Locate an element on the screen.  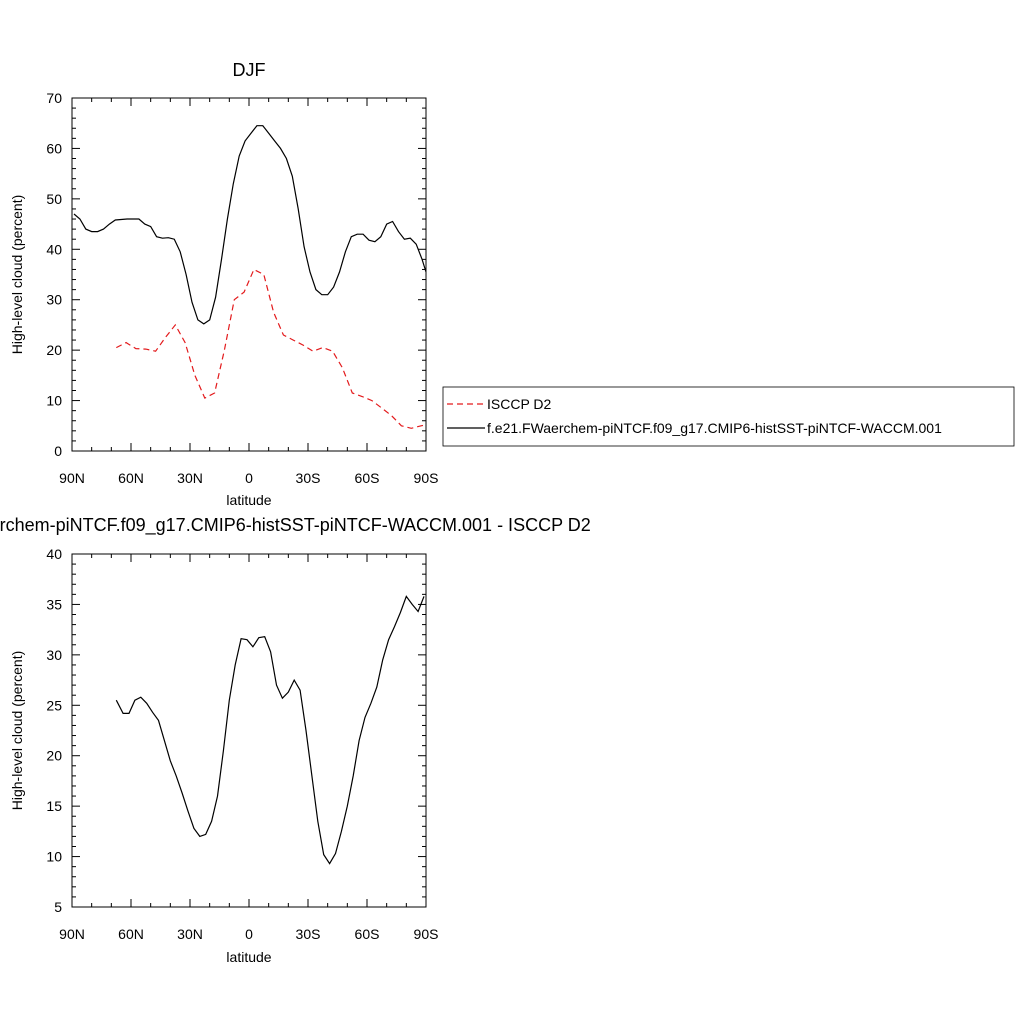
y-tick-label: 0 is located at coordinates (58, 451).